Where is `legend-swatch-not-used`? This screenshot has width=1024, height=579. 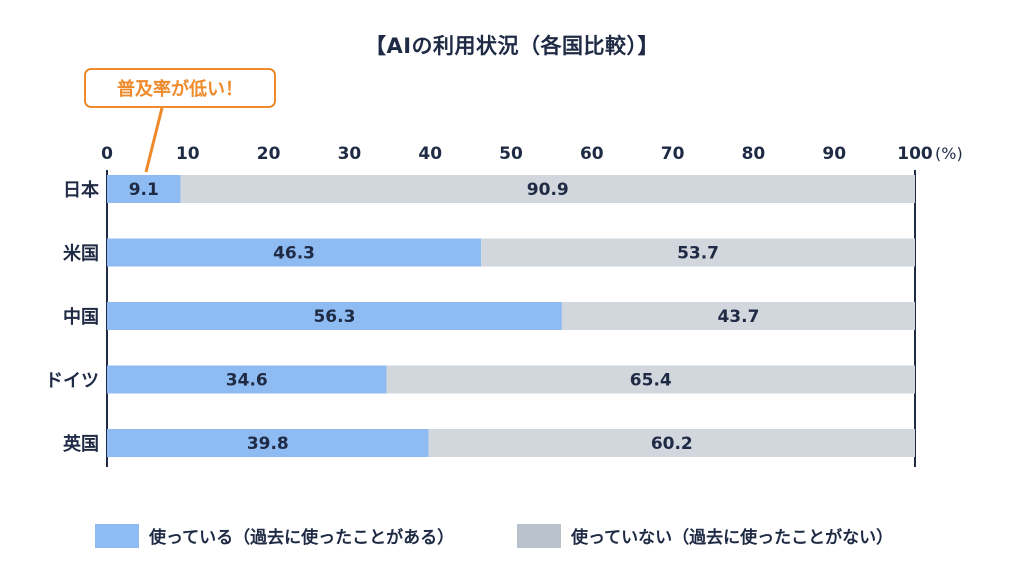
legend-swatch-not-used is located at coordinates (539, 535).